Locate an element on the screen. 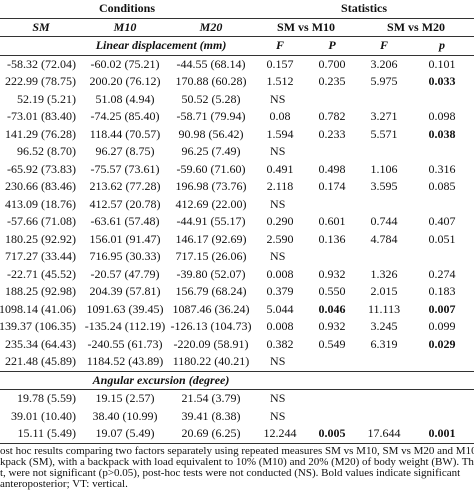  condition-cell: 19.78 (5.59) is located at coordinates (46, 398).